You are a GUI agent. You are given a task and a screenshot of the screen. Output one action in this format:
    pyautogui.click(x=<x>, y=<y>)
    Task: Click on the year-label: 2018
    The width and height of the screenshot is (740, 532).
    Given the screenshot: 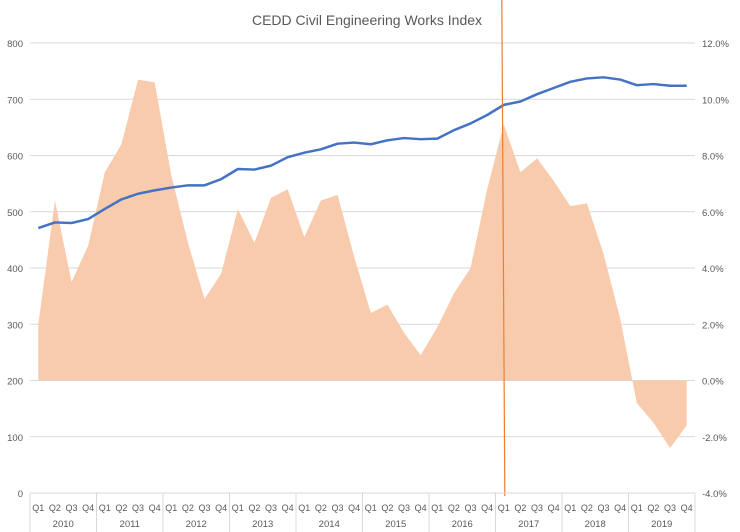 What is the action you would take?
    pyautogui.click(x=595, y=524)
    